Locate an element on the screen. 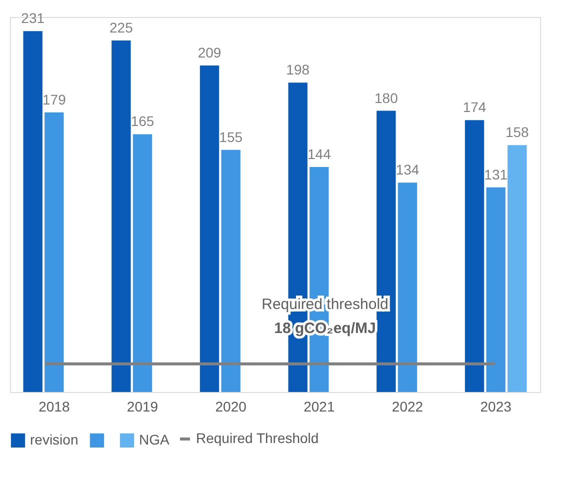 Image resolution: width=570 pixels, height=477 pixels. data-label: 158 is located at coordinates (517, 132).